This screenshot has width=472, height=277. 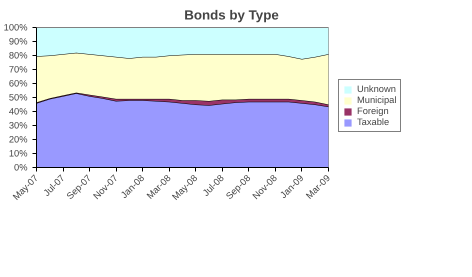 What do you see at coordinates (18, 153) in the screenshot?
I see `y-tick-label: 10%` at bounding box center [18, 153].